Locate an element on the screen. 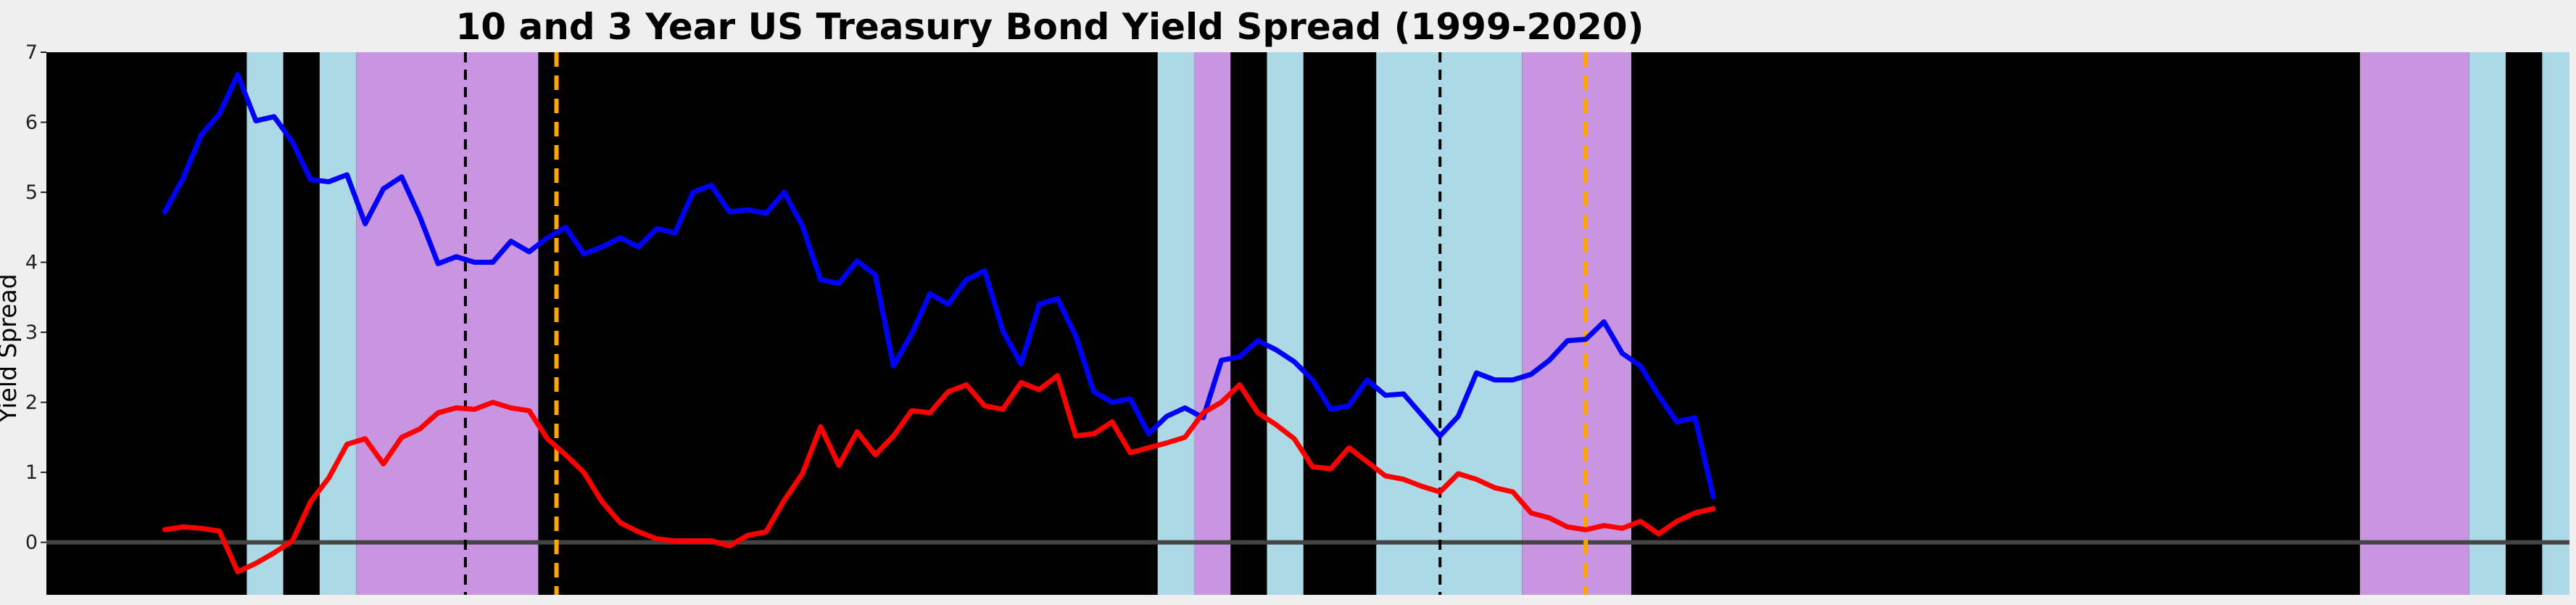 This screenshot has width=2576, height=605. y-tick-label-6: 6 is located at coordinates (32, 123).